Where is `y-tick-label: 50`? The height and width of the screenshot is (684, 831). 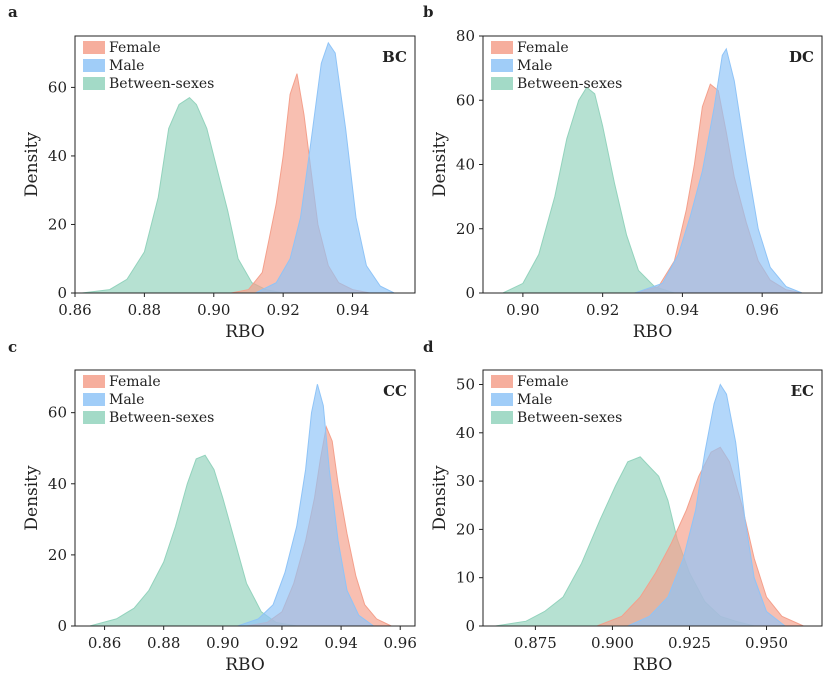 y-tick-label: 50 is located at coordinates (465, 384).